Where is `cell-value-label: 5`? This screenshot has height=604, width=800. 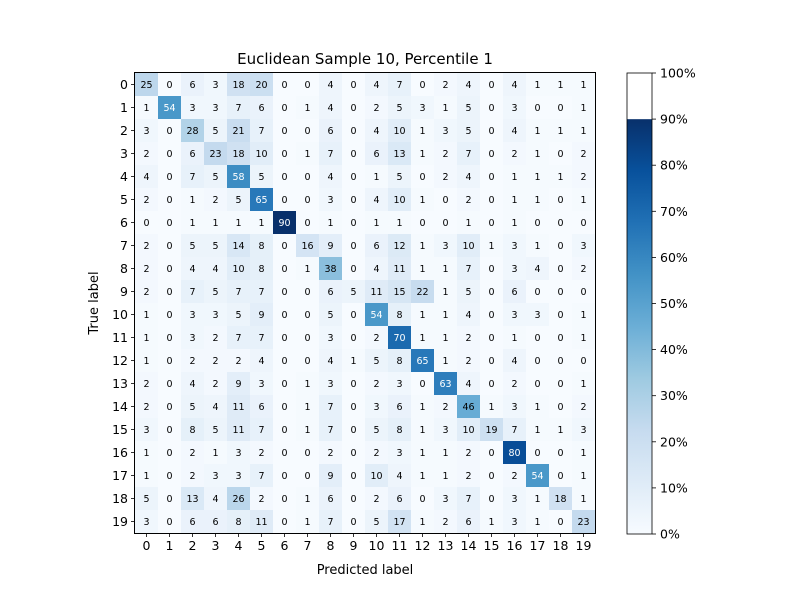 cell-value-label: 5 is located at coordinates (238, 200).